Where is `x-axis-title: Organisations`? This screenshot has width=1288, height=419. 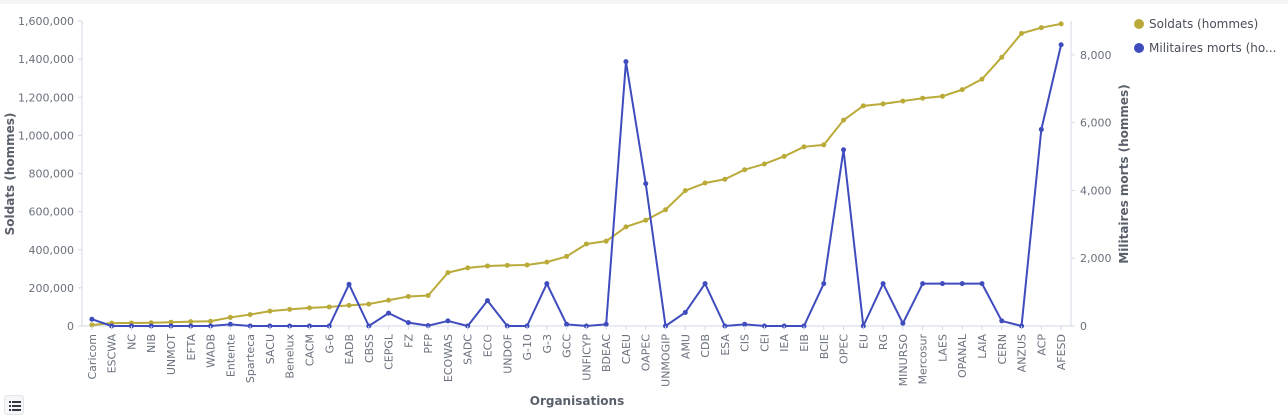
x-axis-title: Organisations is located at coordinates (577, 401).